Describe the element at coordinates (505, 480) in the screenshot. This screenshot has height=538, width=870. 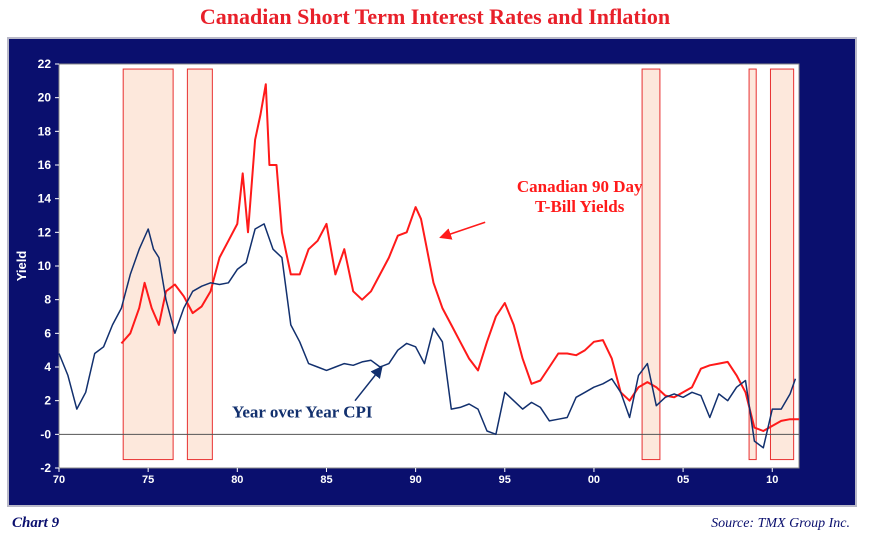
I see `x-tick-label: 95` at that location.